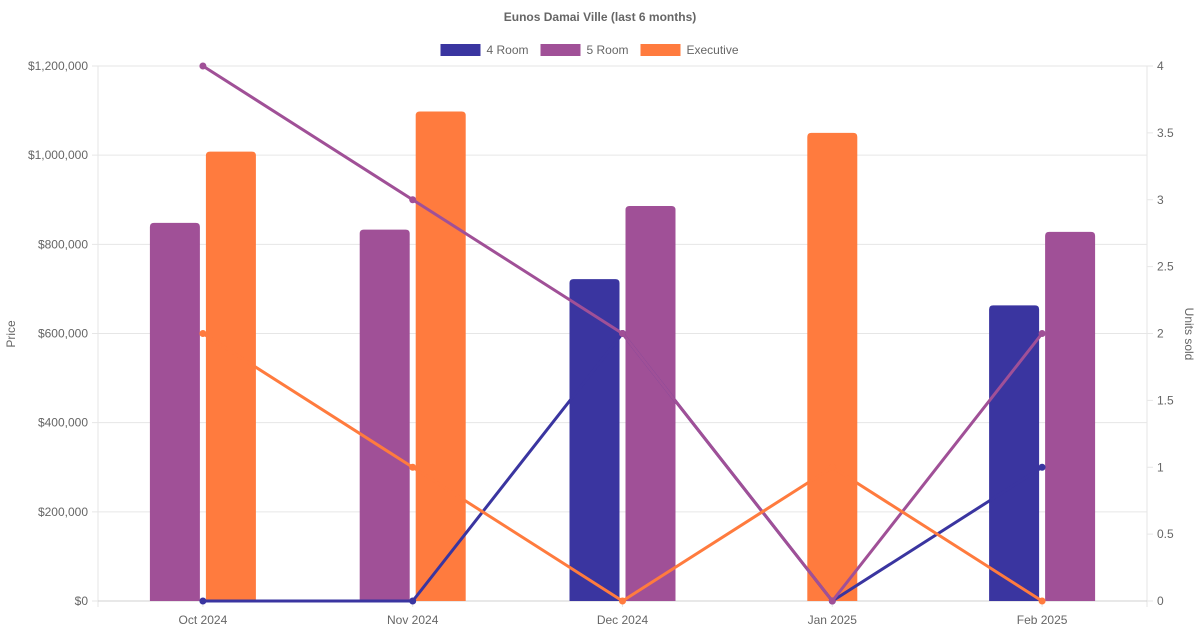 Image resolution: width=1200 pixels, height=630 pixels. Describe the element at coordinates (1165, 400) in the screenshot. I see `y2-tick-label: 1.5` at that location.